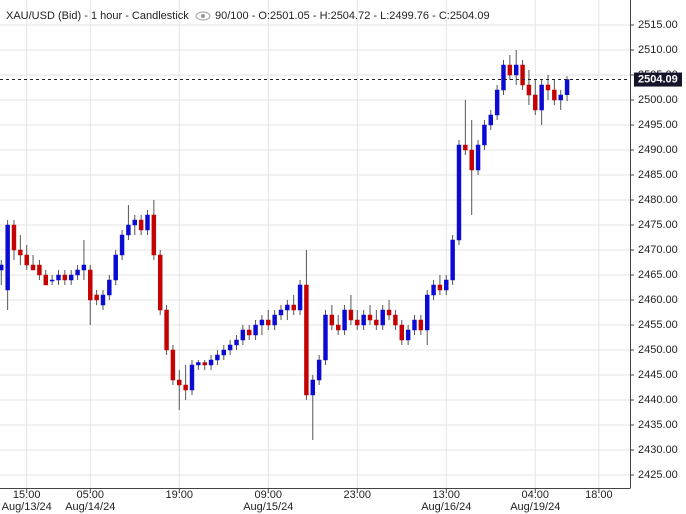  What do you see at coordinates (536, 495) in the screenshot?
I see `x-tick-label: 04:00` at bounding box center [536, 495].